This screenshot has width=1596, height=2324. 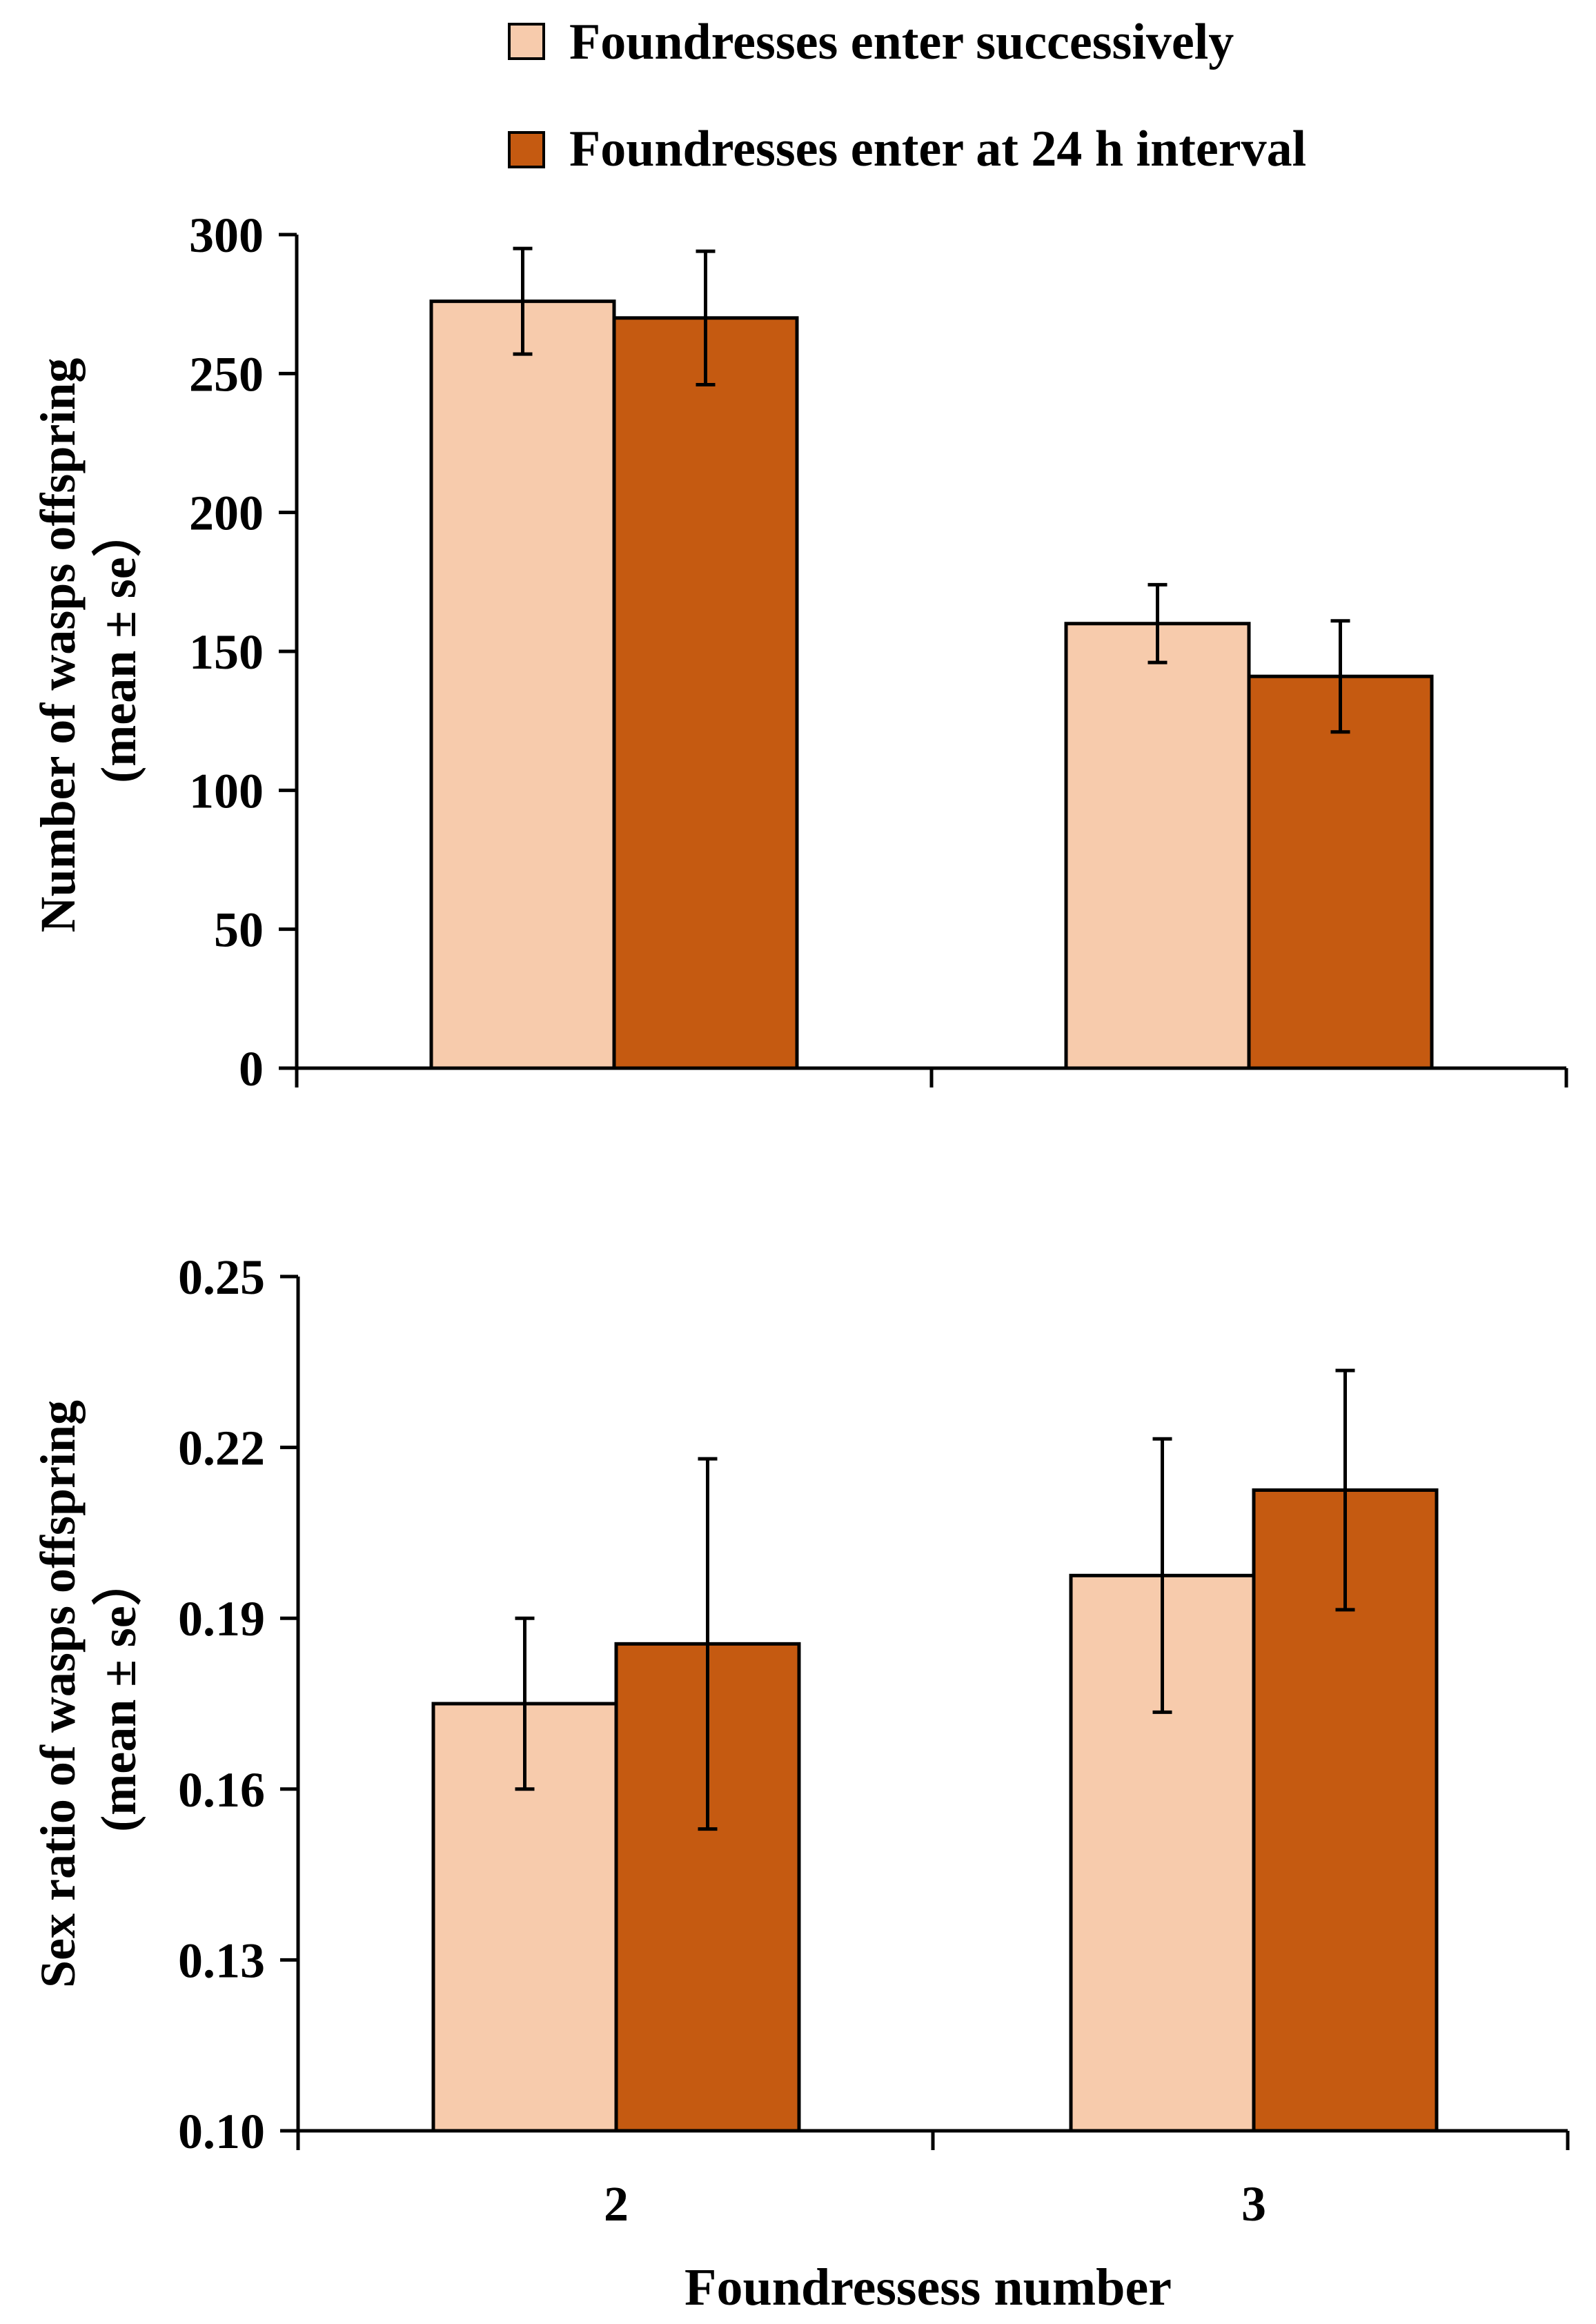 I want to click on x-tick-label: 2, so click(x=616, y=2204).